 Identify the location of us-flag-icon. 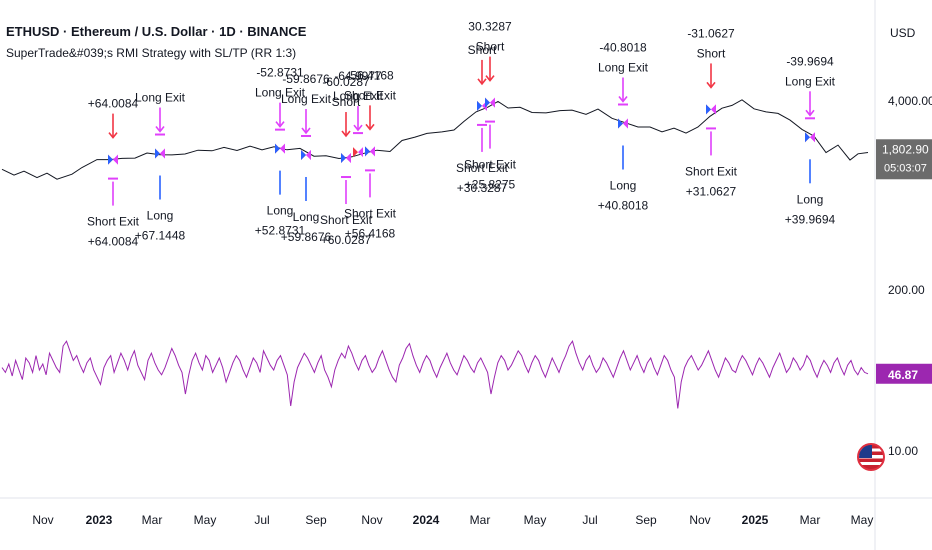
(871, 457).